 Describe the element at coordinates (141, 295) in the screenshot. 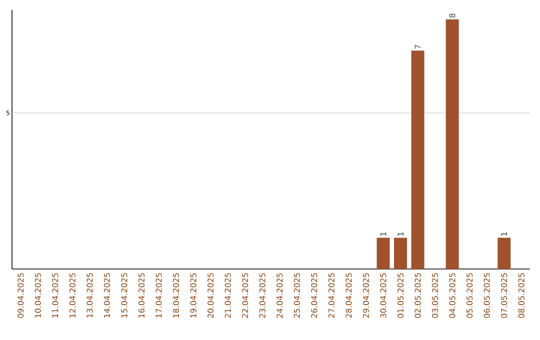

I see `x-tick-label: 16.04.2025` at that location.